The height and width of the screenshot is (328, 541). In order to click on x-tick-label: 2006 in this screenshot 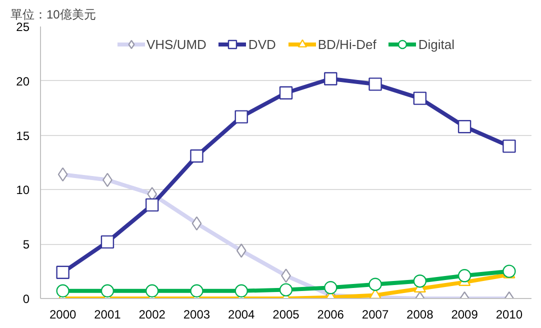, I will do `click(330, 315)`.